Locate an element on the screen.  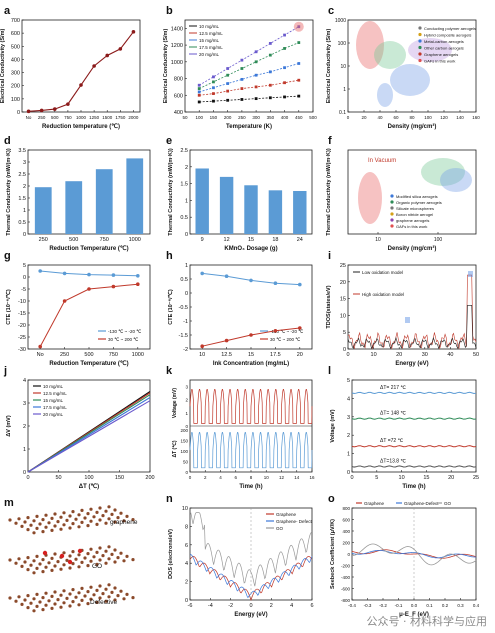
panel-n-ytick-label: 6 is located at coordinates (186, 546).